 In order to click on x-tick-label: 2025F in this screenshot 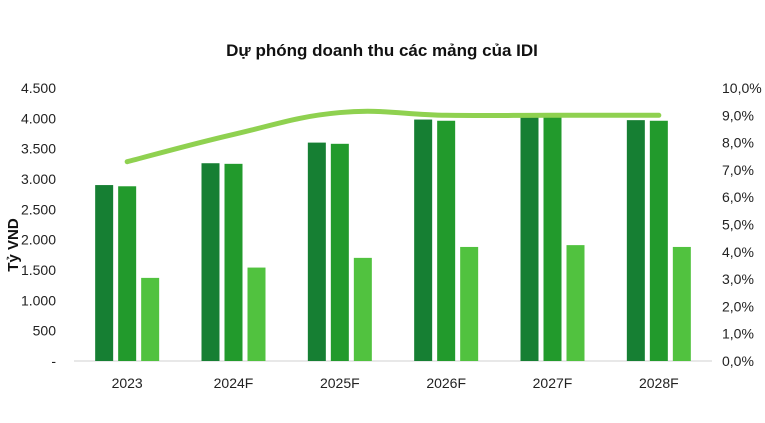, I will do `click(340, 383)`.